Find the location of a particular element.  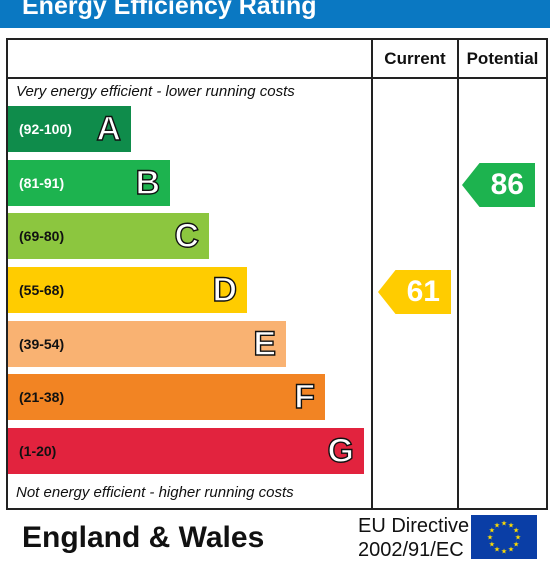

column-divider-current is located at coordinates (372, 274).